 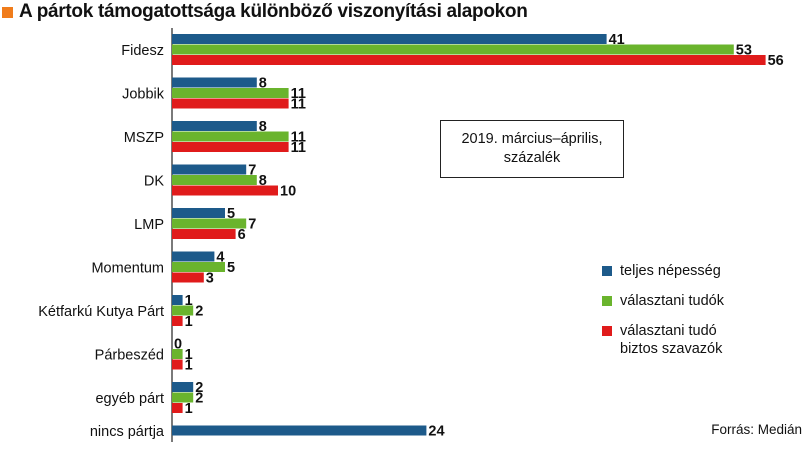 I want to click on category-label-mszp: MSZP, so click(x=144, y=138).